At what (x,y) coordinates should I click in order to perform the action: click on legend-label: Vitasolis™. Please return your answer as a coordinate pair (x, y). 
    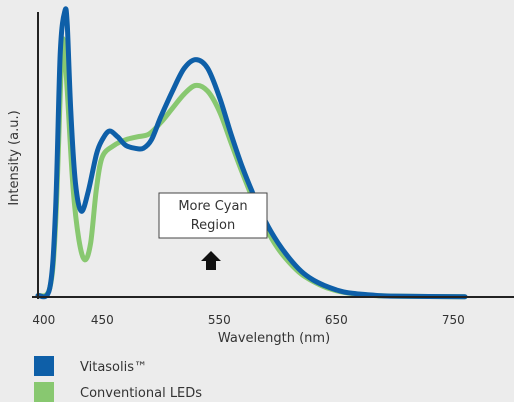
    Looking at the image, I should click on (113, 367).